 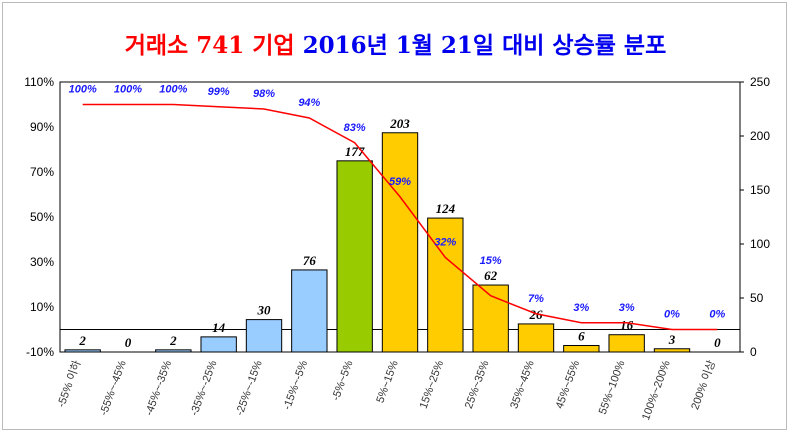 What do you see at coordinates (672, 339) in the screenshot?
I see `bar-value-label: 3` at bounding box center [672, 339].